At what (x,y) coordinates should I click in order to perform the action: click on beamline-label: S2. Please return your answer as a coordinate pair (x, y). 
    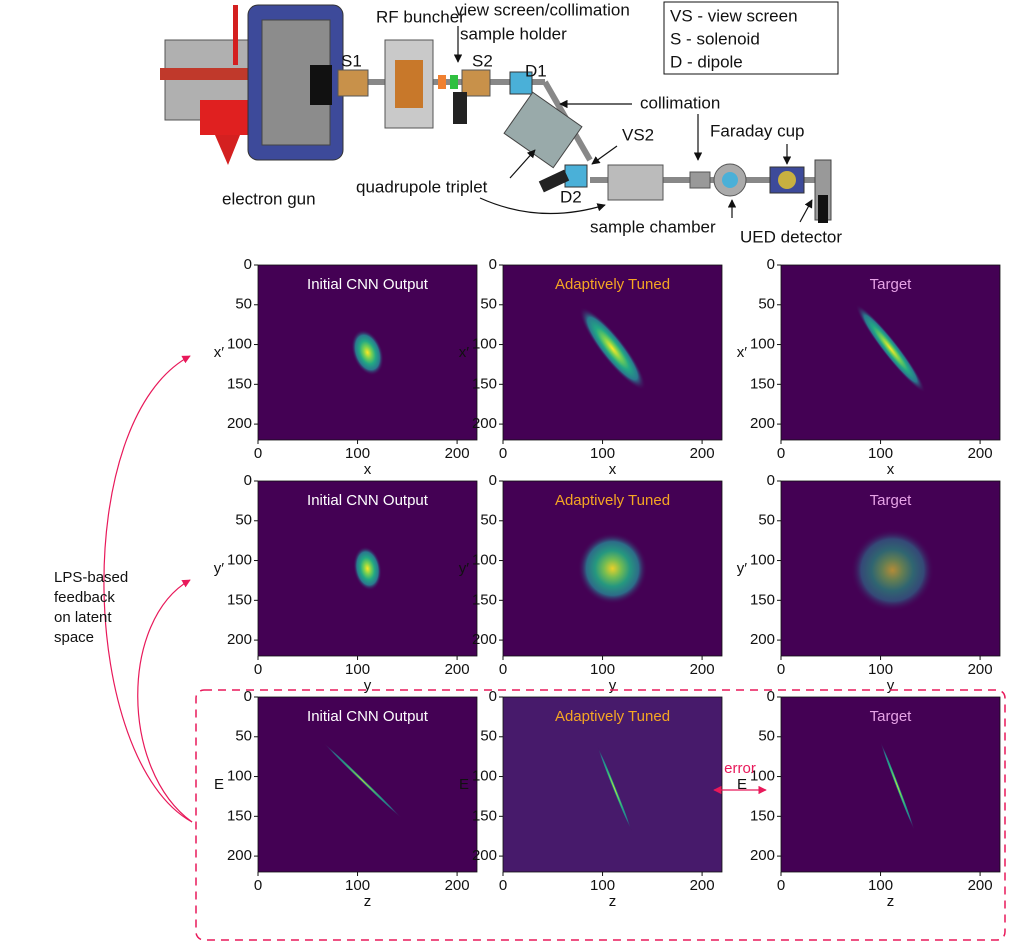
    Looking at the image, I should click on (482, 60).